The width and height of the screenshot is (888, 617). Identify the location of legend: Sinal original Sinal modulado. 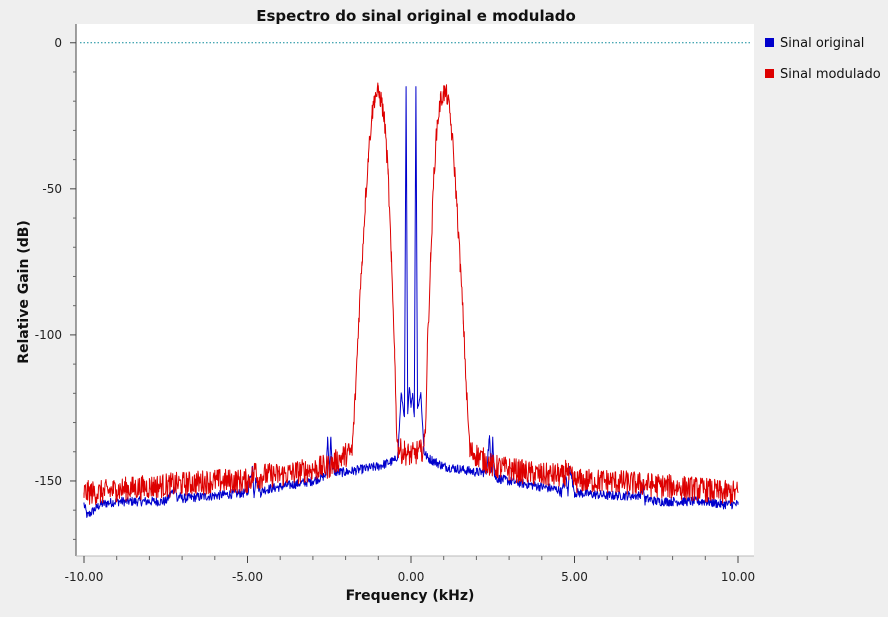
(823, 59).